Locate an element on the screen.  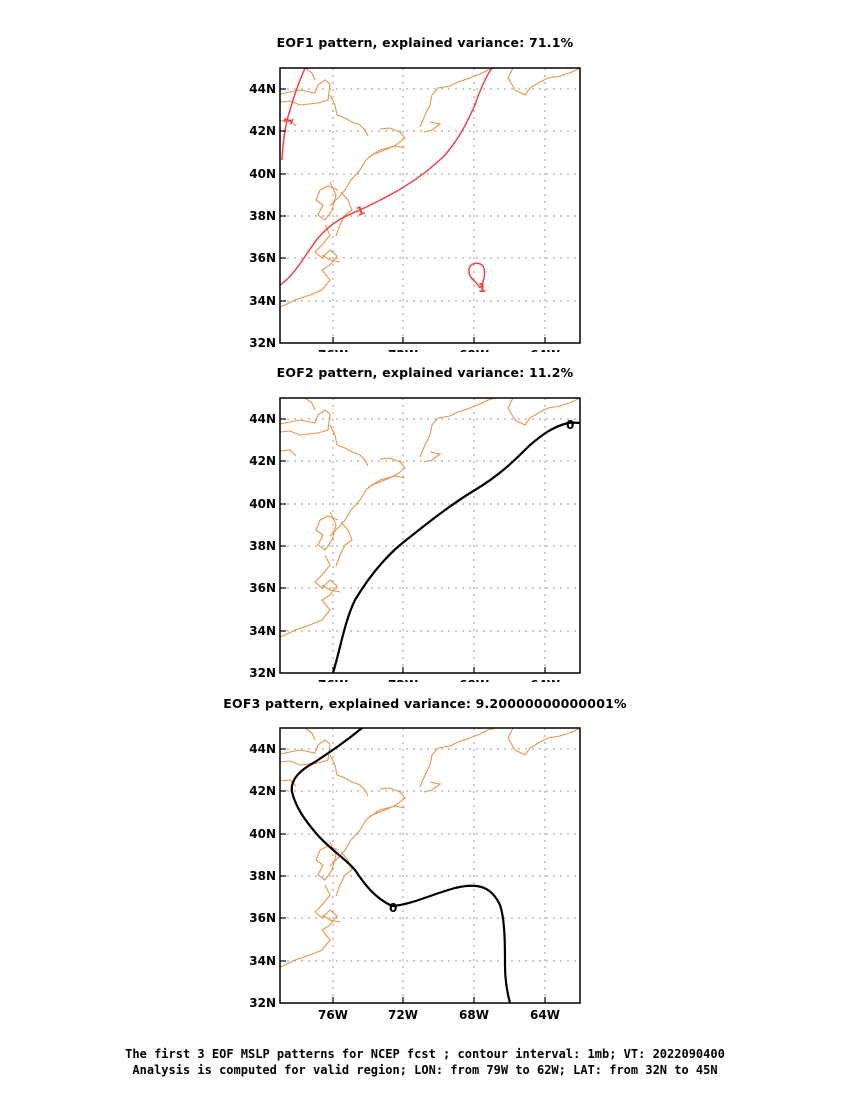
panel-2-contour-labels: 0 is located at coordinates (570, 425).